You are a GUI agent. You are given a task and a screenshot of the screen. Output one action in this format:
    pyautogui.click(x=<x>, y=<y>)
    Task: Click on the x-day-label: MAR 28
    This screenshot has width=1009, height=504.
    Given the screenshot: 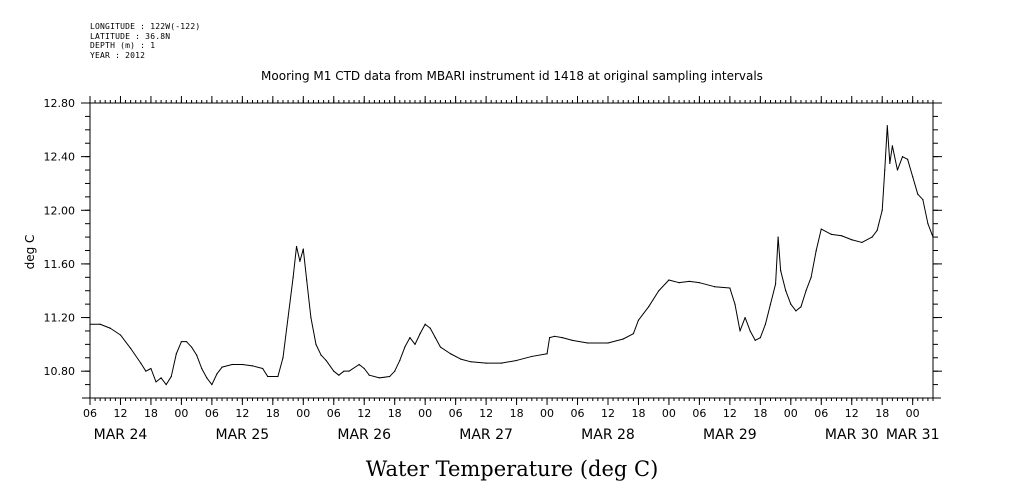 What is the action you would take?
    pyautogui.click(x=608, y=435)
    